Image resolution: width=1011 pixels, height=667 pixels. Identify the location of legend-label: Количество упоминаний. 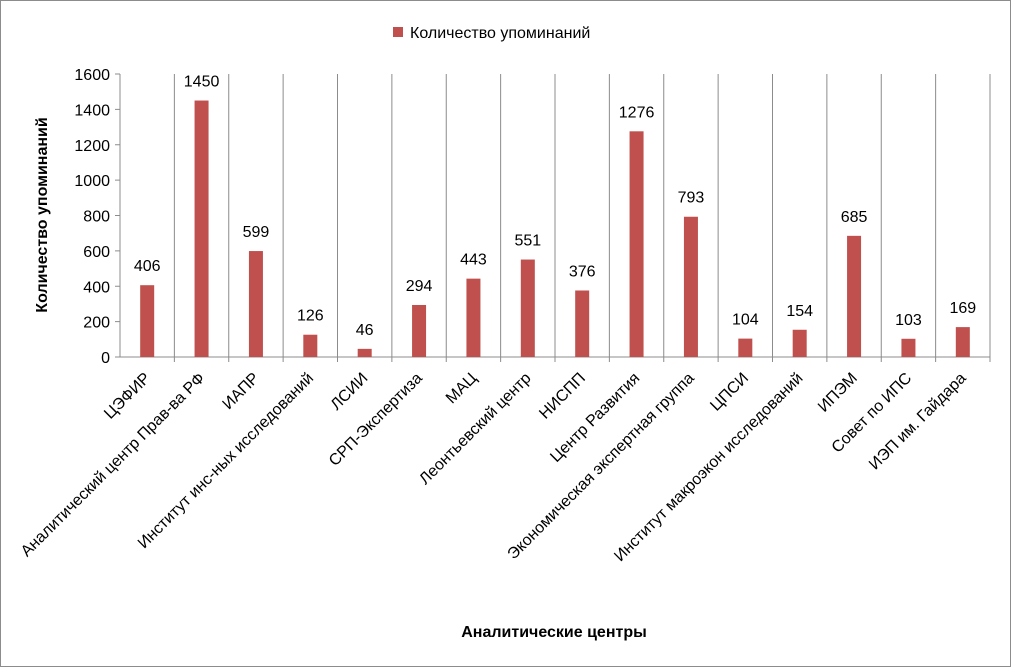
(500, 33).